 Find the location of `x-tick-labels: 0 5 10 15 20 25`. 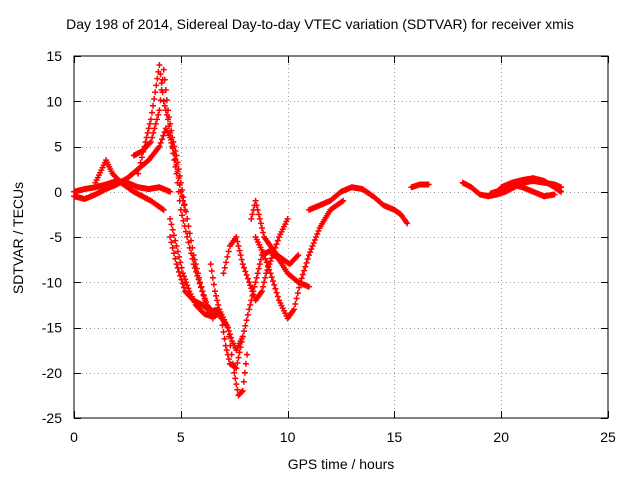

x-tick-labels: 0 5 10 15 20 25 is located at coordinates (343, 437).